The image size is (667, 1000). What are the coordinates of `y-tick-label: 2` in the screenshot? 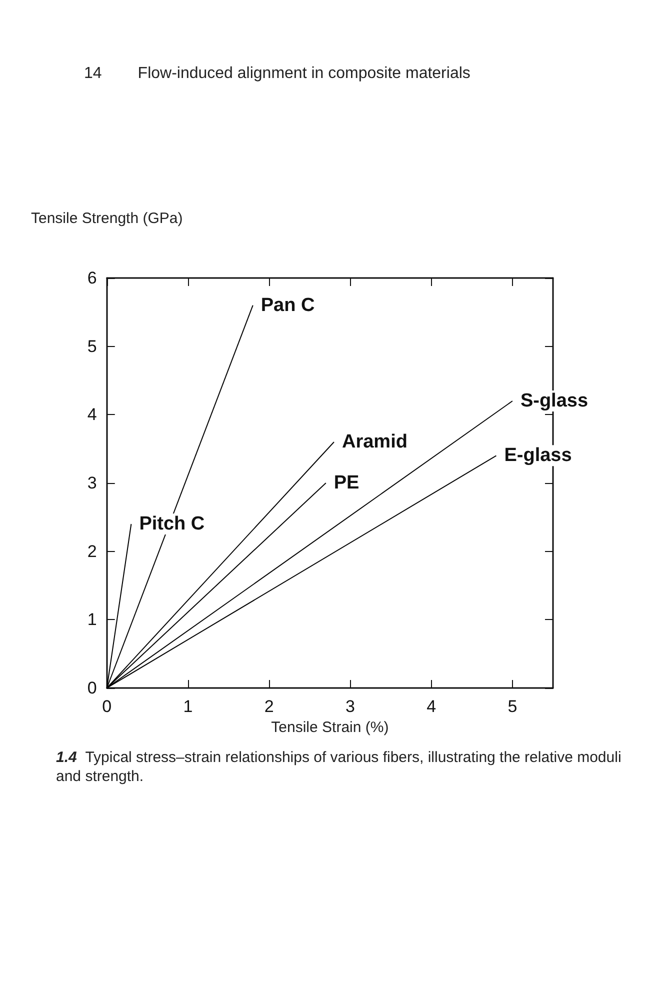 It's located at (92, 551).